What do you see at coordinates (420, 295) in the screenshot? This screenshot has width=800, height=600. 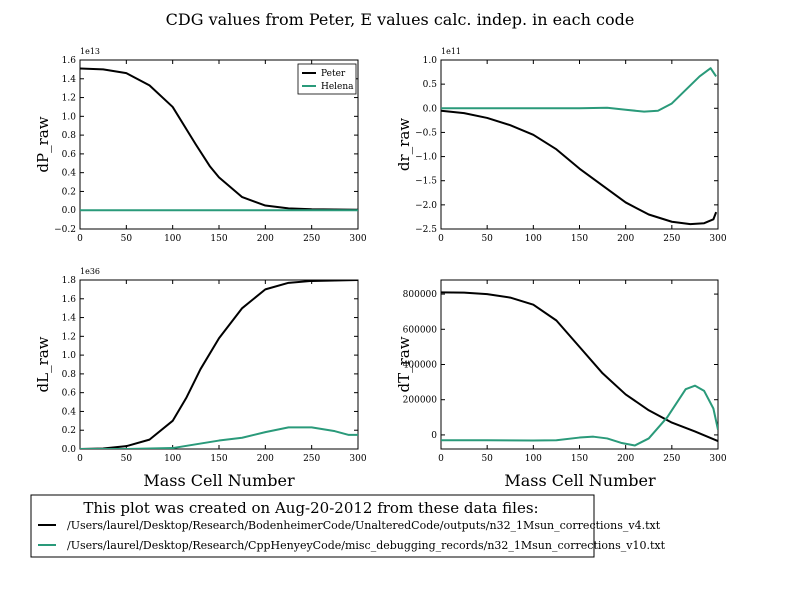 I see `y-tick-label: 800000` at bounding box center [420, 295].